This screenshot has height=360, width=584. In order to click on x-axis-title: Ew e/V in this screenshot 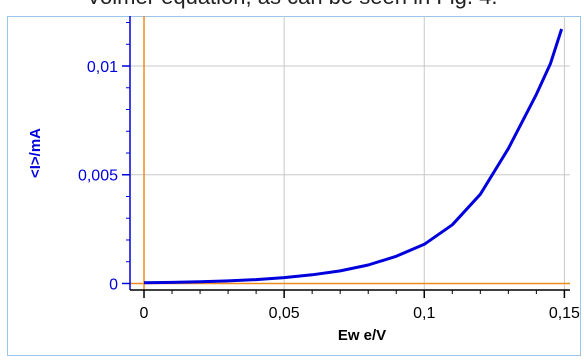, I will do `click(362, 335)`.